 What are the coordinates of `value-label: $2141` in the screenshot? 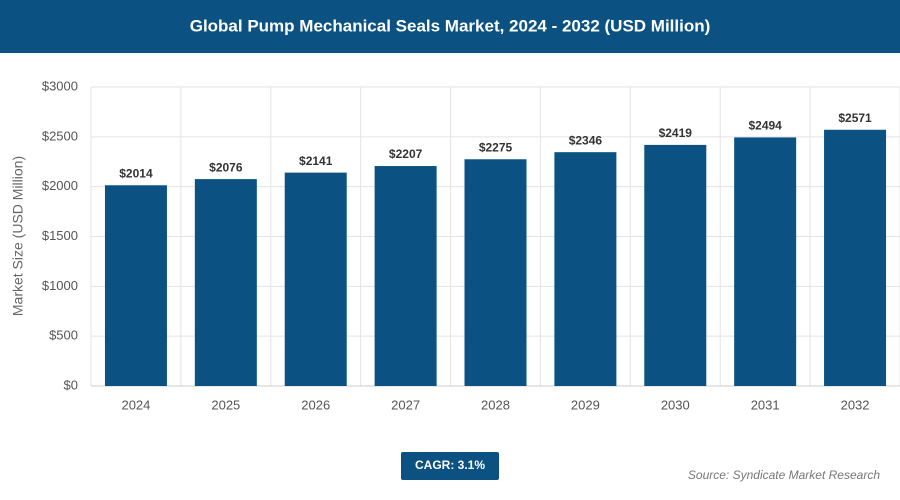 It's located at (316, 161).